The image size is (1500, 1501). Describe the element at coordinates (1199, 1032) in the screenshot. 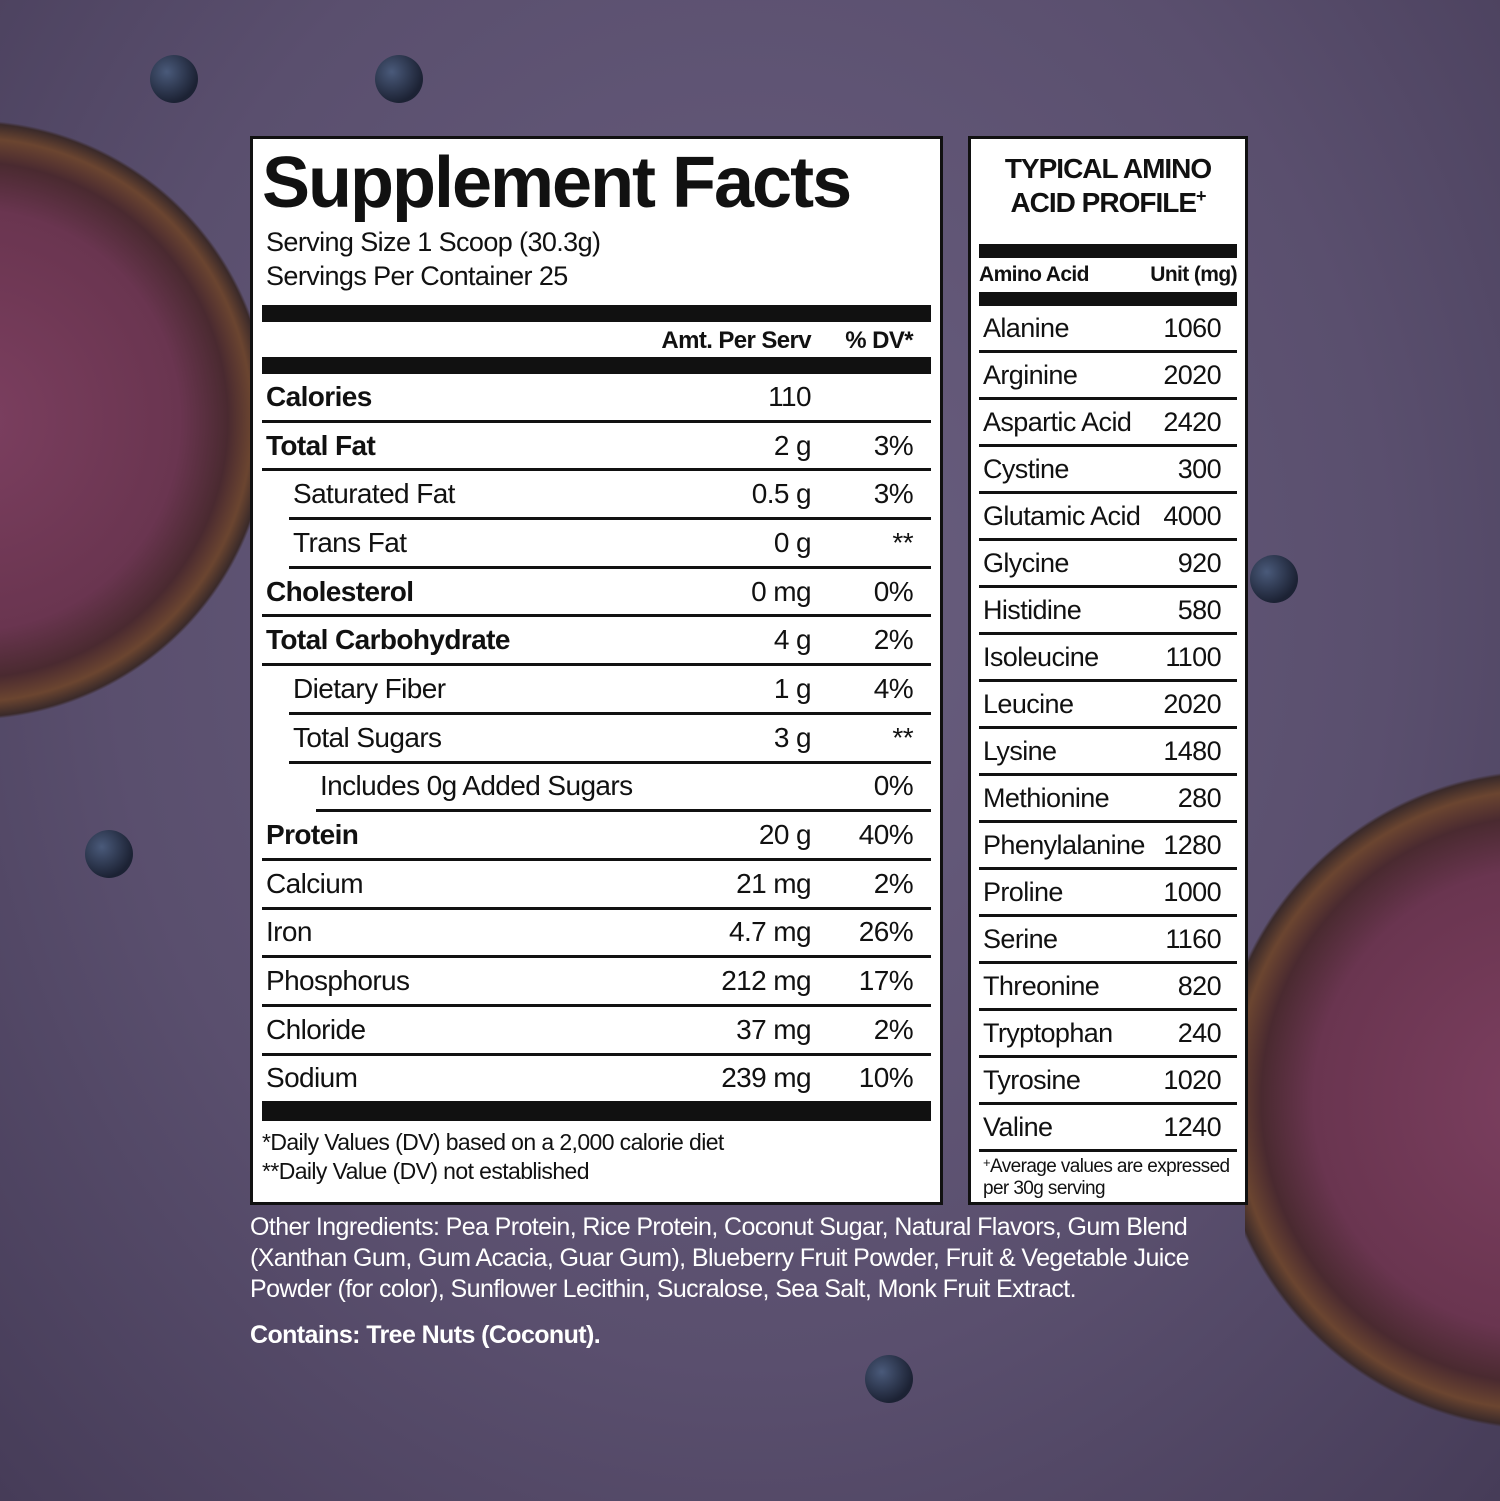

I see `amino-value: 240` at that location.